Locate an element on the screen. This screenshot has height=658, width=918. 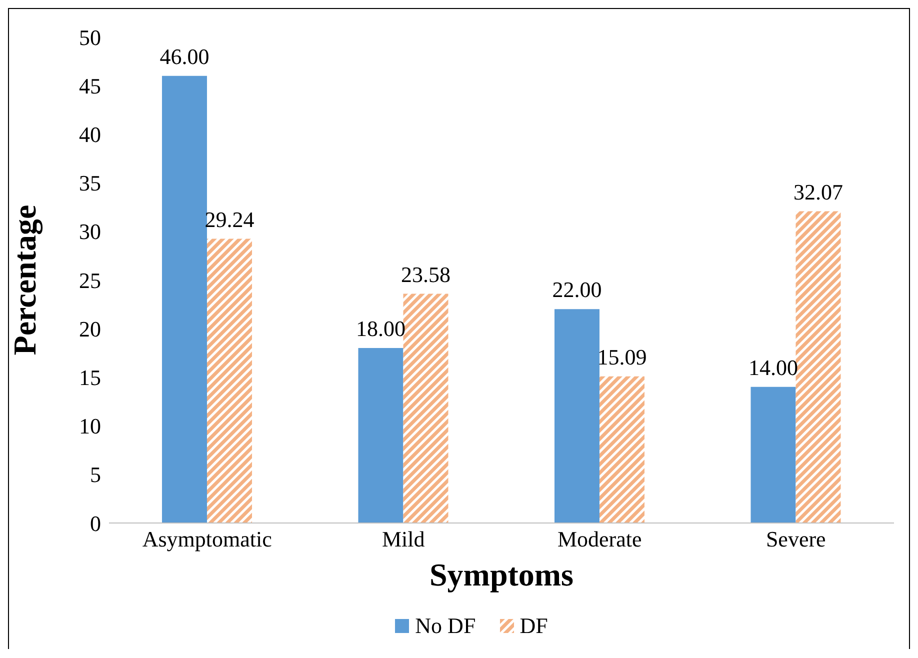
y-tick-label: 35 is located at coordinates (90, 183).